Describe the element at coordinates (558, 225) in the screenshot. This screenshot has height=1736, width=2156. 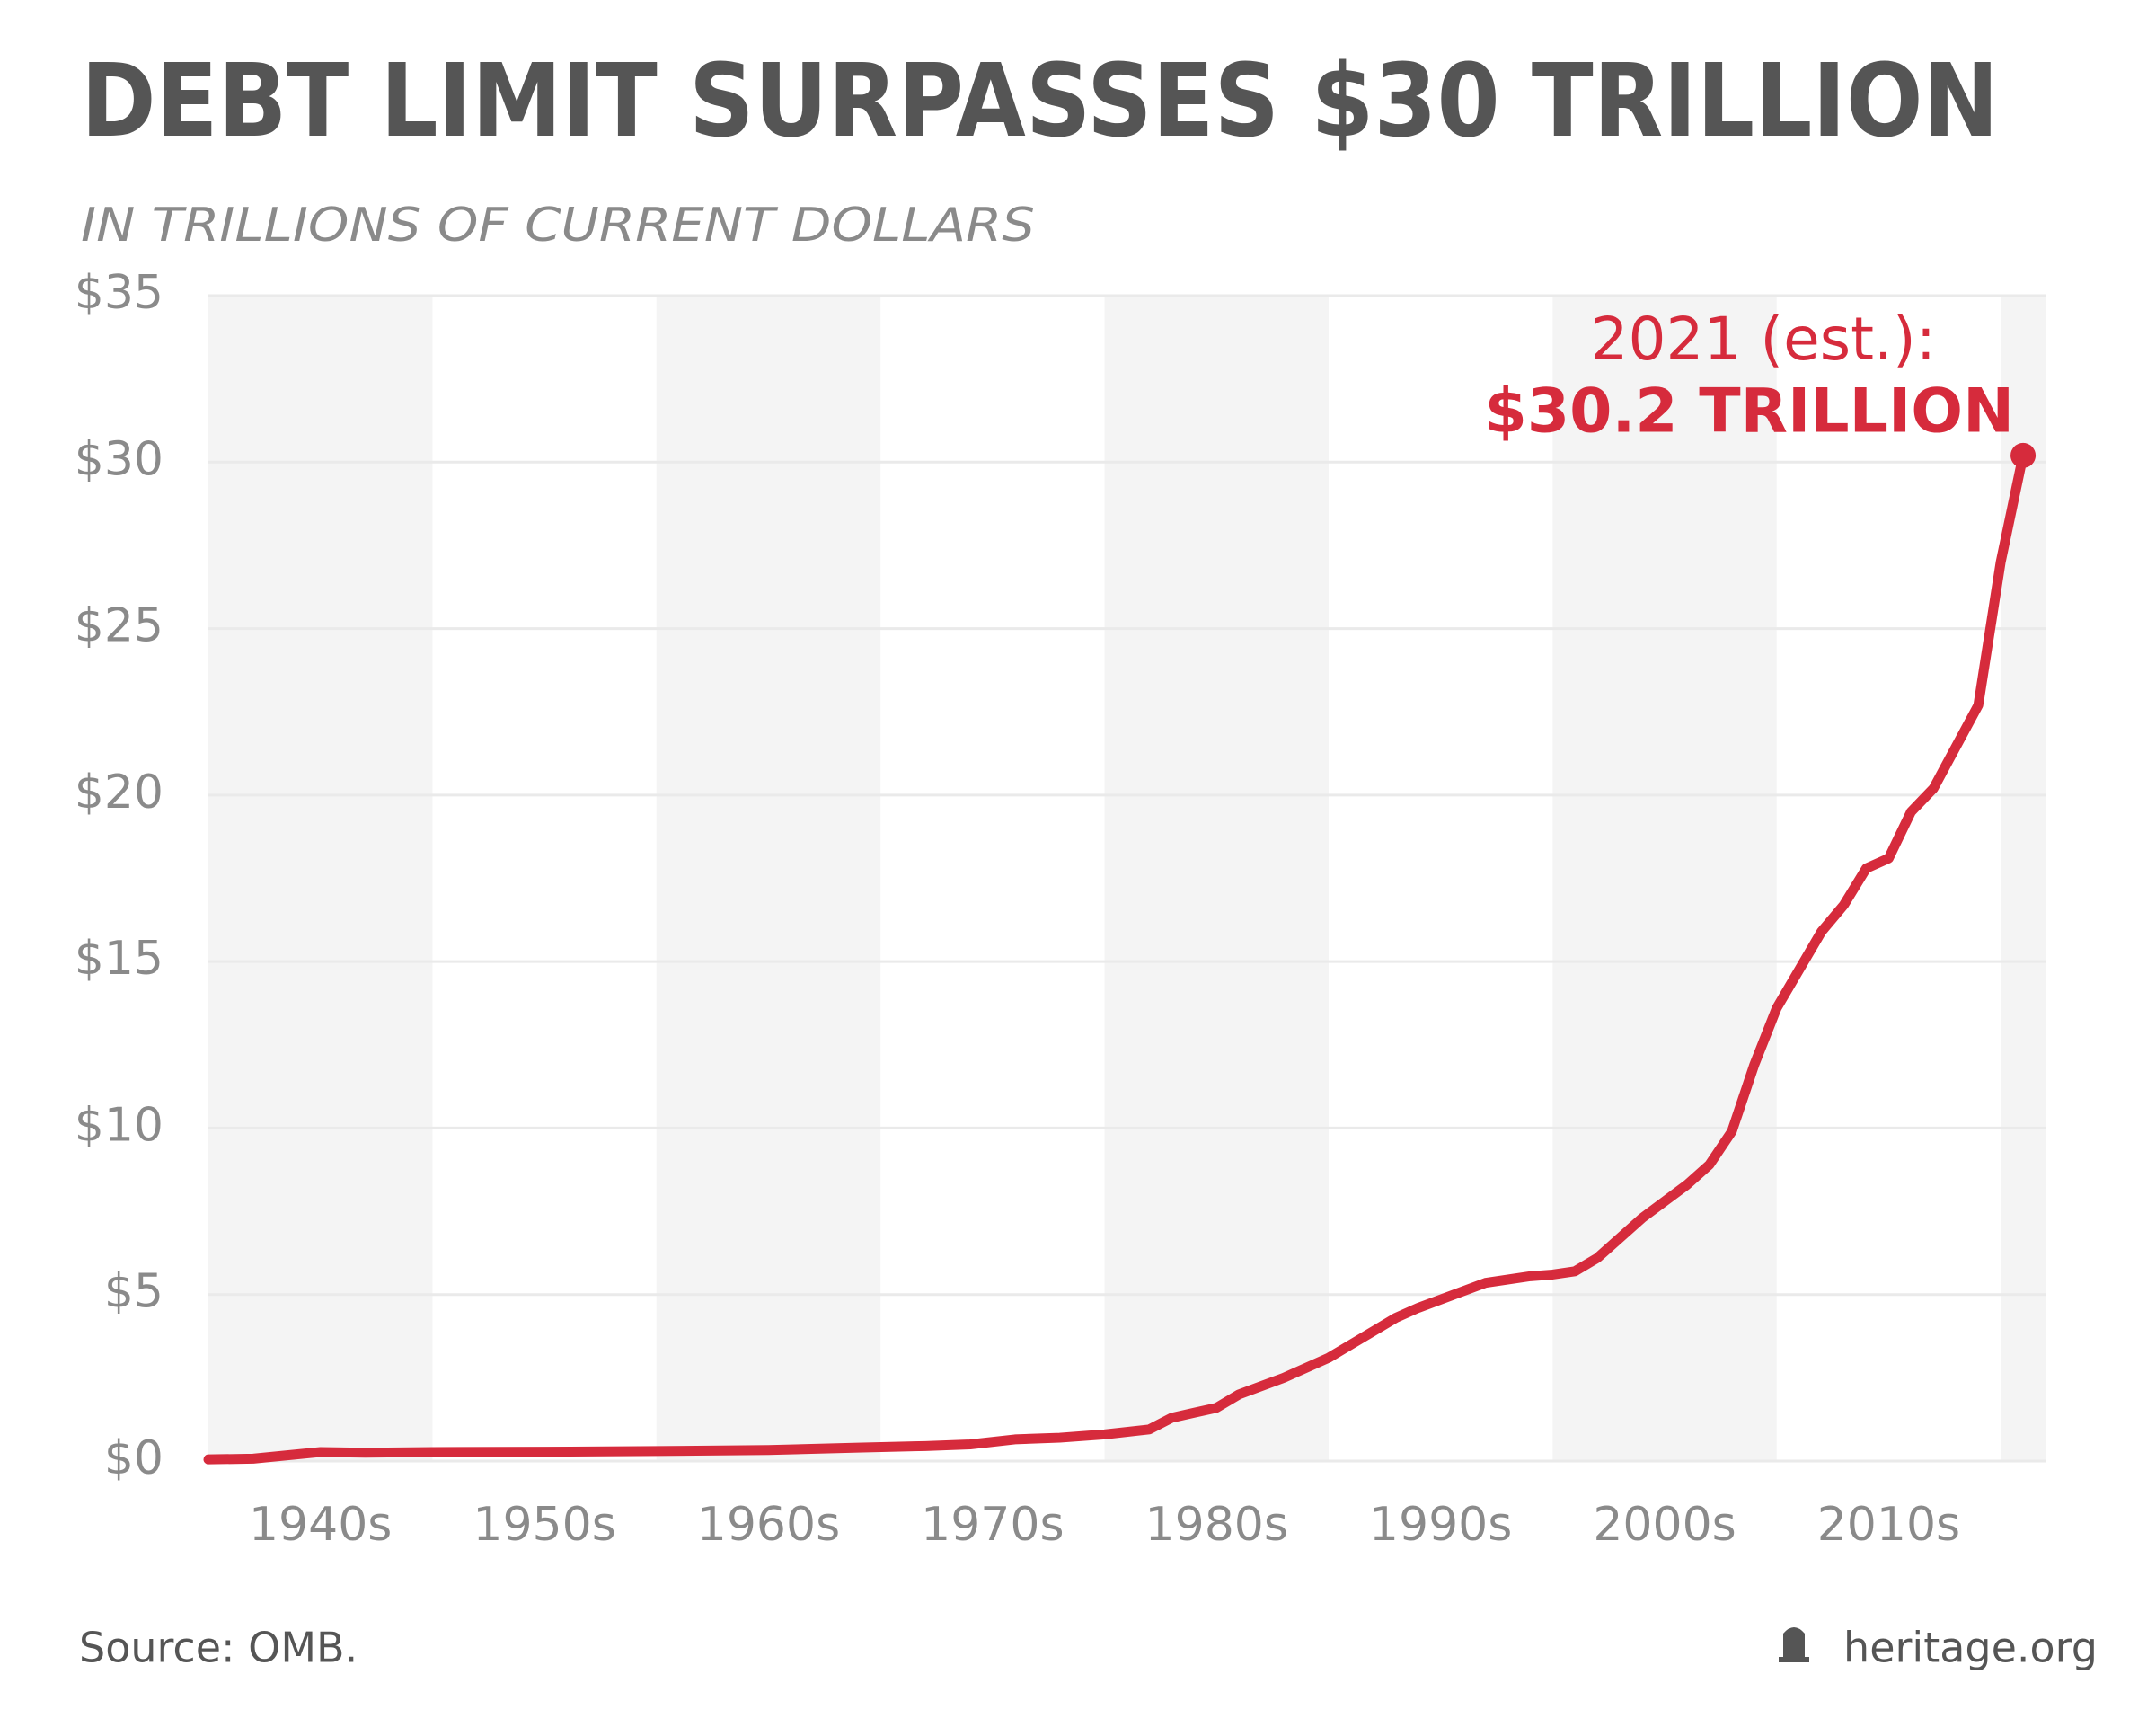
I see `chart-subtitle: IN TRILLIONS OF CURRENT DOLLARS` at that location.